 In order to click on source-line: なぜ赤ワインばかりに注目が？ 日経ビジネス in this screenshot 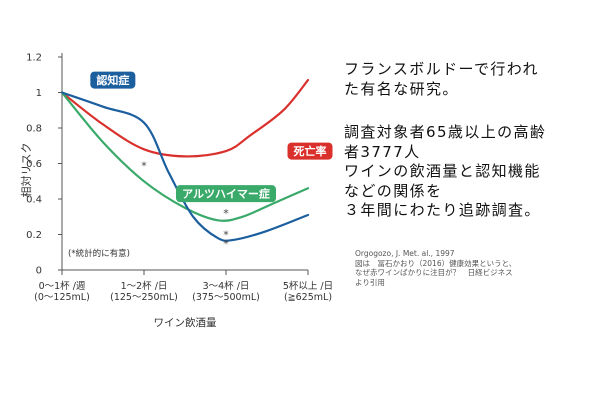, I will do `click(434, 272)`.